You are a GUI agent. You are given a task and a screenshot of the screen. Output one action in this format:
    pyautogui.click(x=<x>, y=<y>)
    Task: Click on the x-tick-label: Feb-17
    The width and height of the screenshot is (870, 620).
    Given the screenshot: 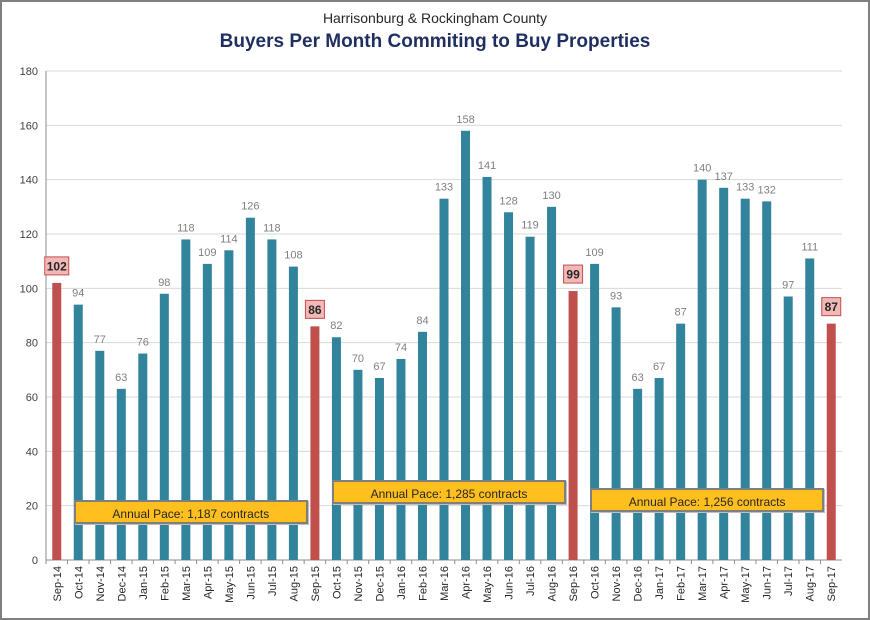 What is the action you would take?
    pyautogui.click(x=682, y=583)
    